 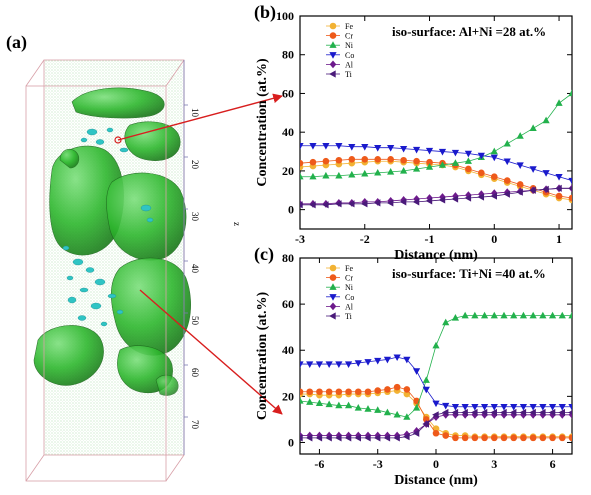 What do you see at coordinates (265, 12) in the screenshot?
I see `panel-label: (b)` at bounding box center [265, 12].